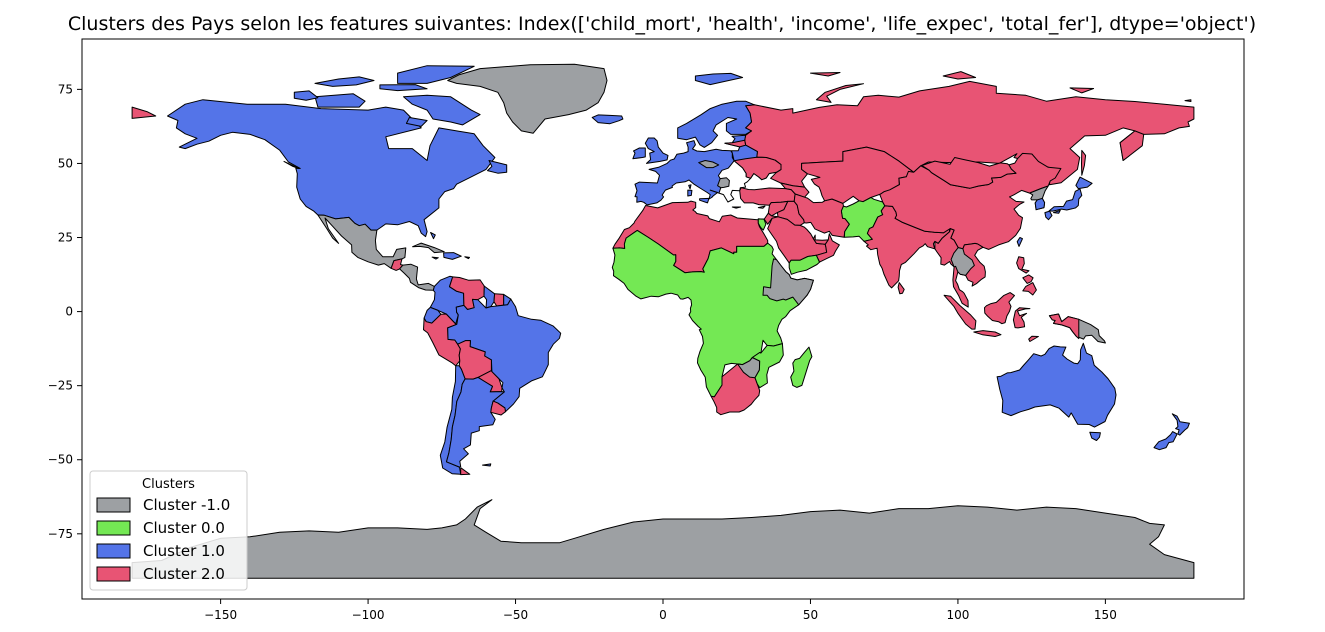  I want to click on region-guatemala, so click(397, 264).